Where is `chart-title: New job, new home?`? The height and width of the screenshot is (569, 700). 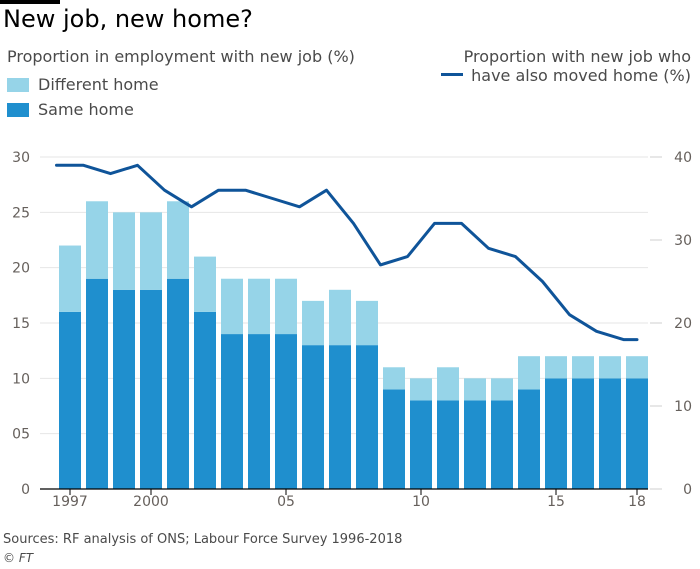 chart-title: New job, new home? is located at coordinates (128, 19).